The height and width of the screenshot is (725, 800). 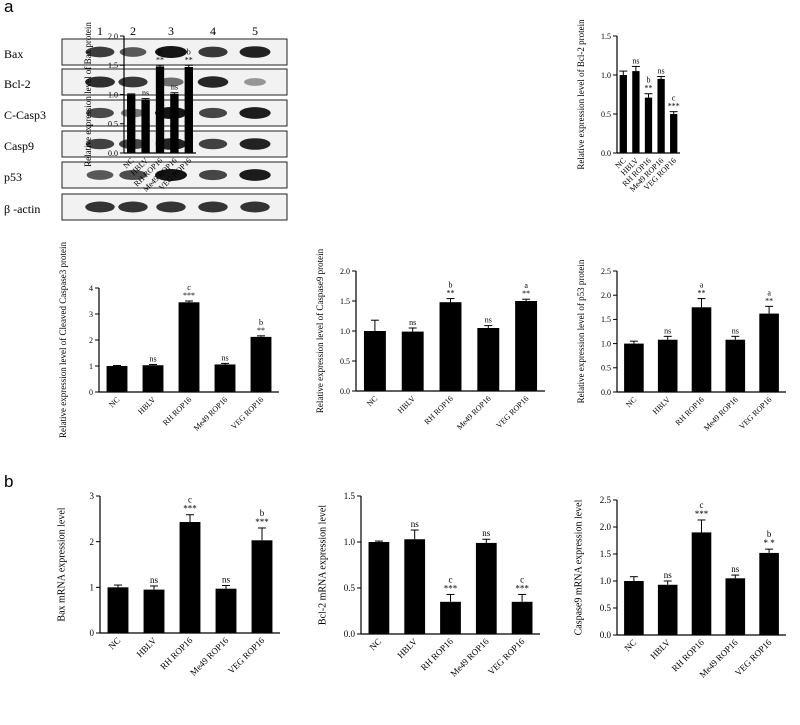 I want to click on blot-row-label: β -actin, so click(x=22, y=209).